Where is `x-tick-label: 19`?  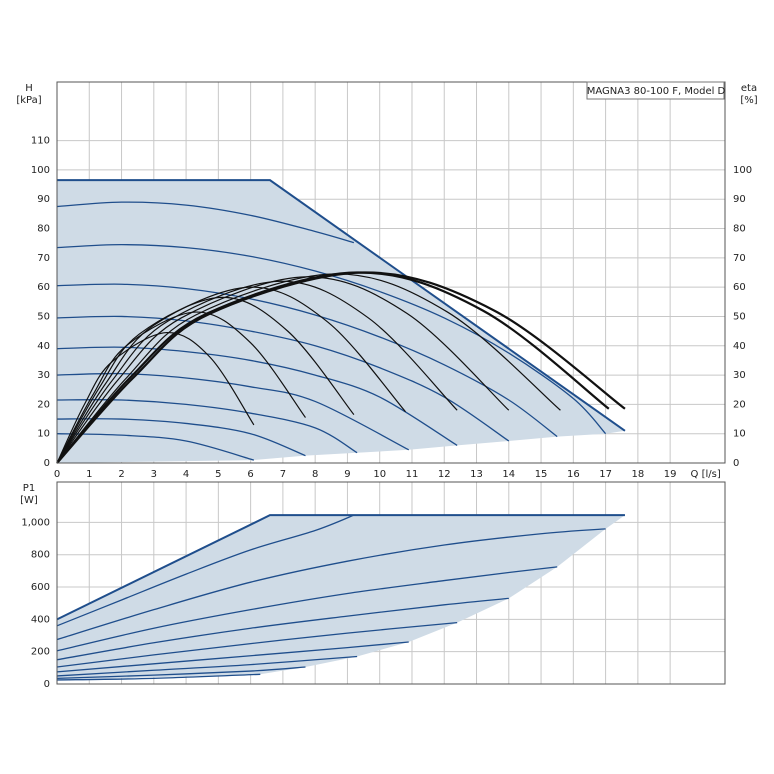
x-tick-label: 19 is located at coordinates (670, 474).